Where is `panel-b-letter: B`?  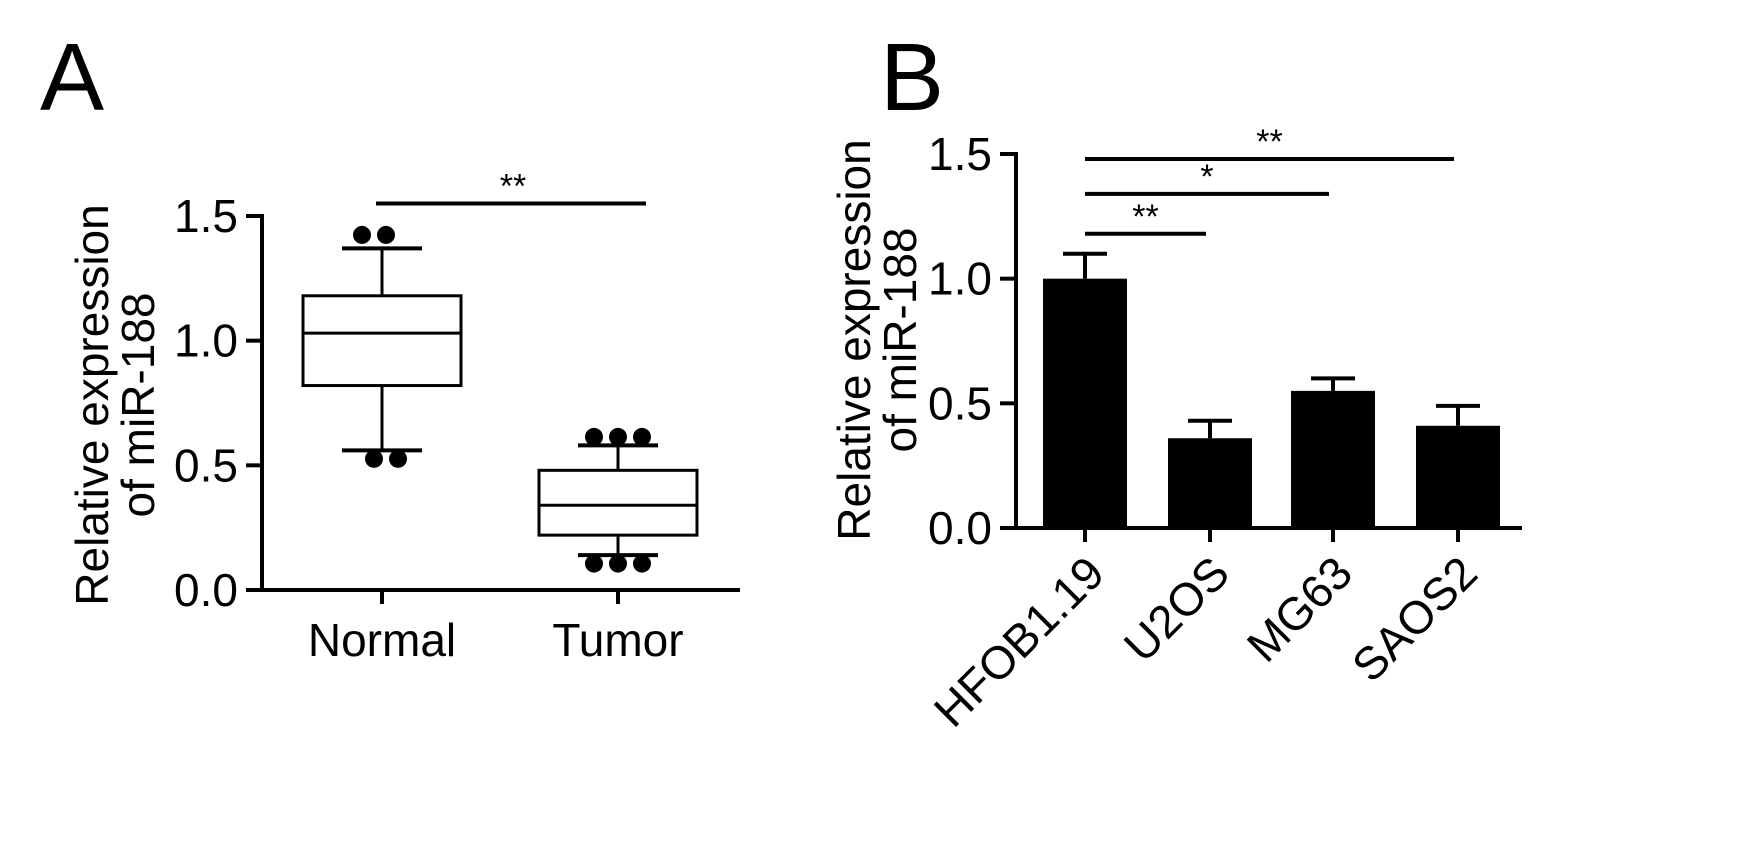 panel-b-letter: B is located at coordinates (912, 77).